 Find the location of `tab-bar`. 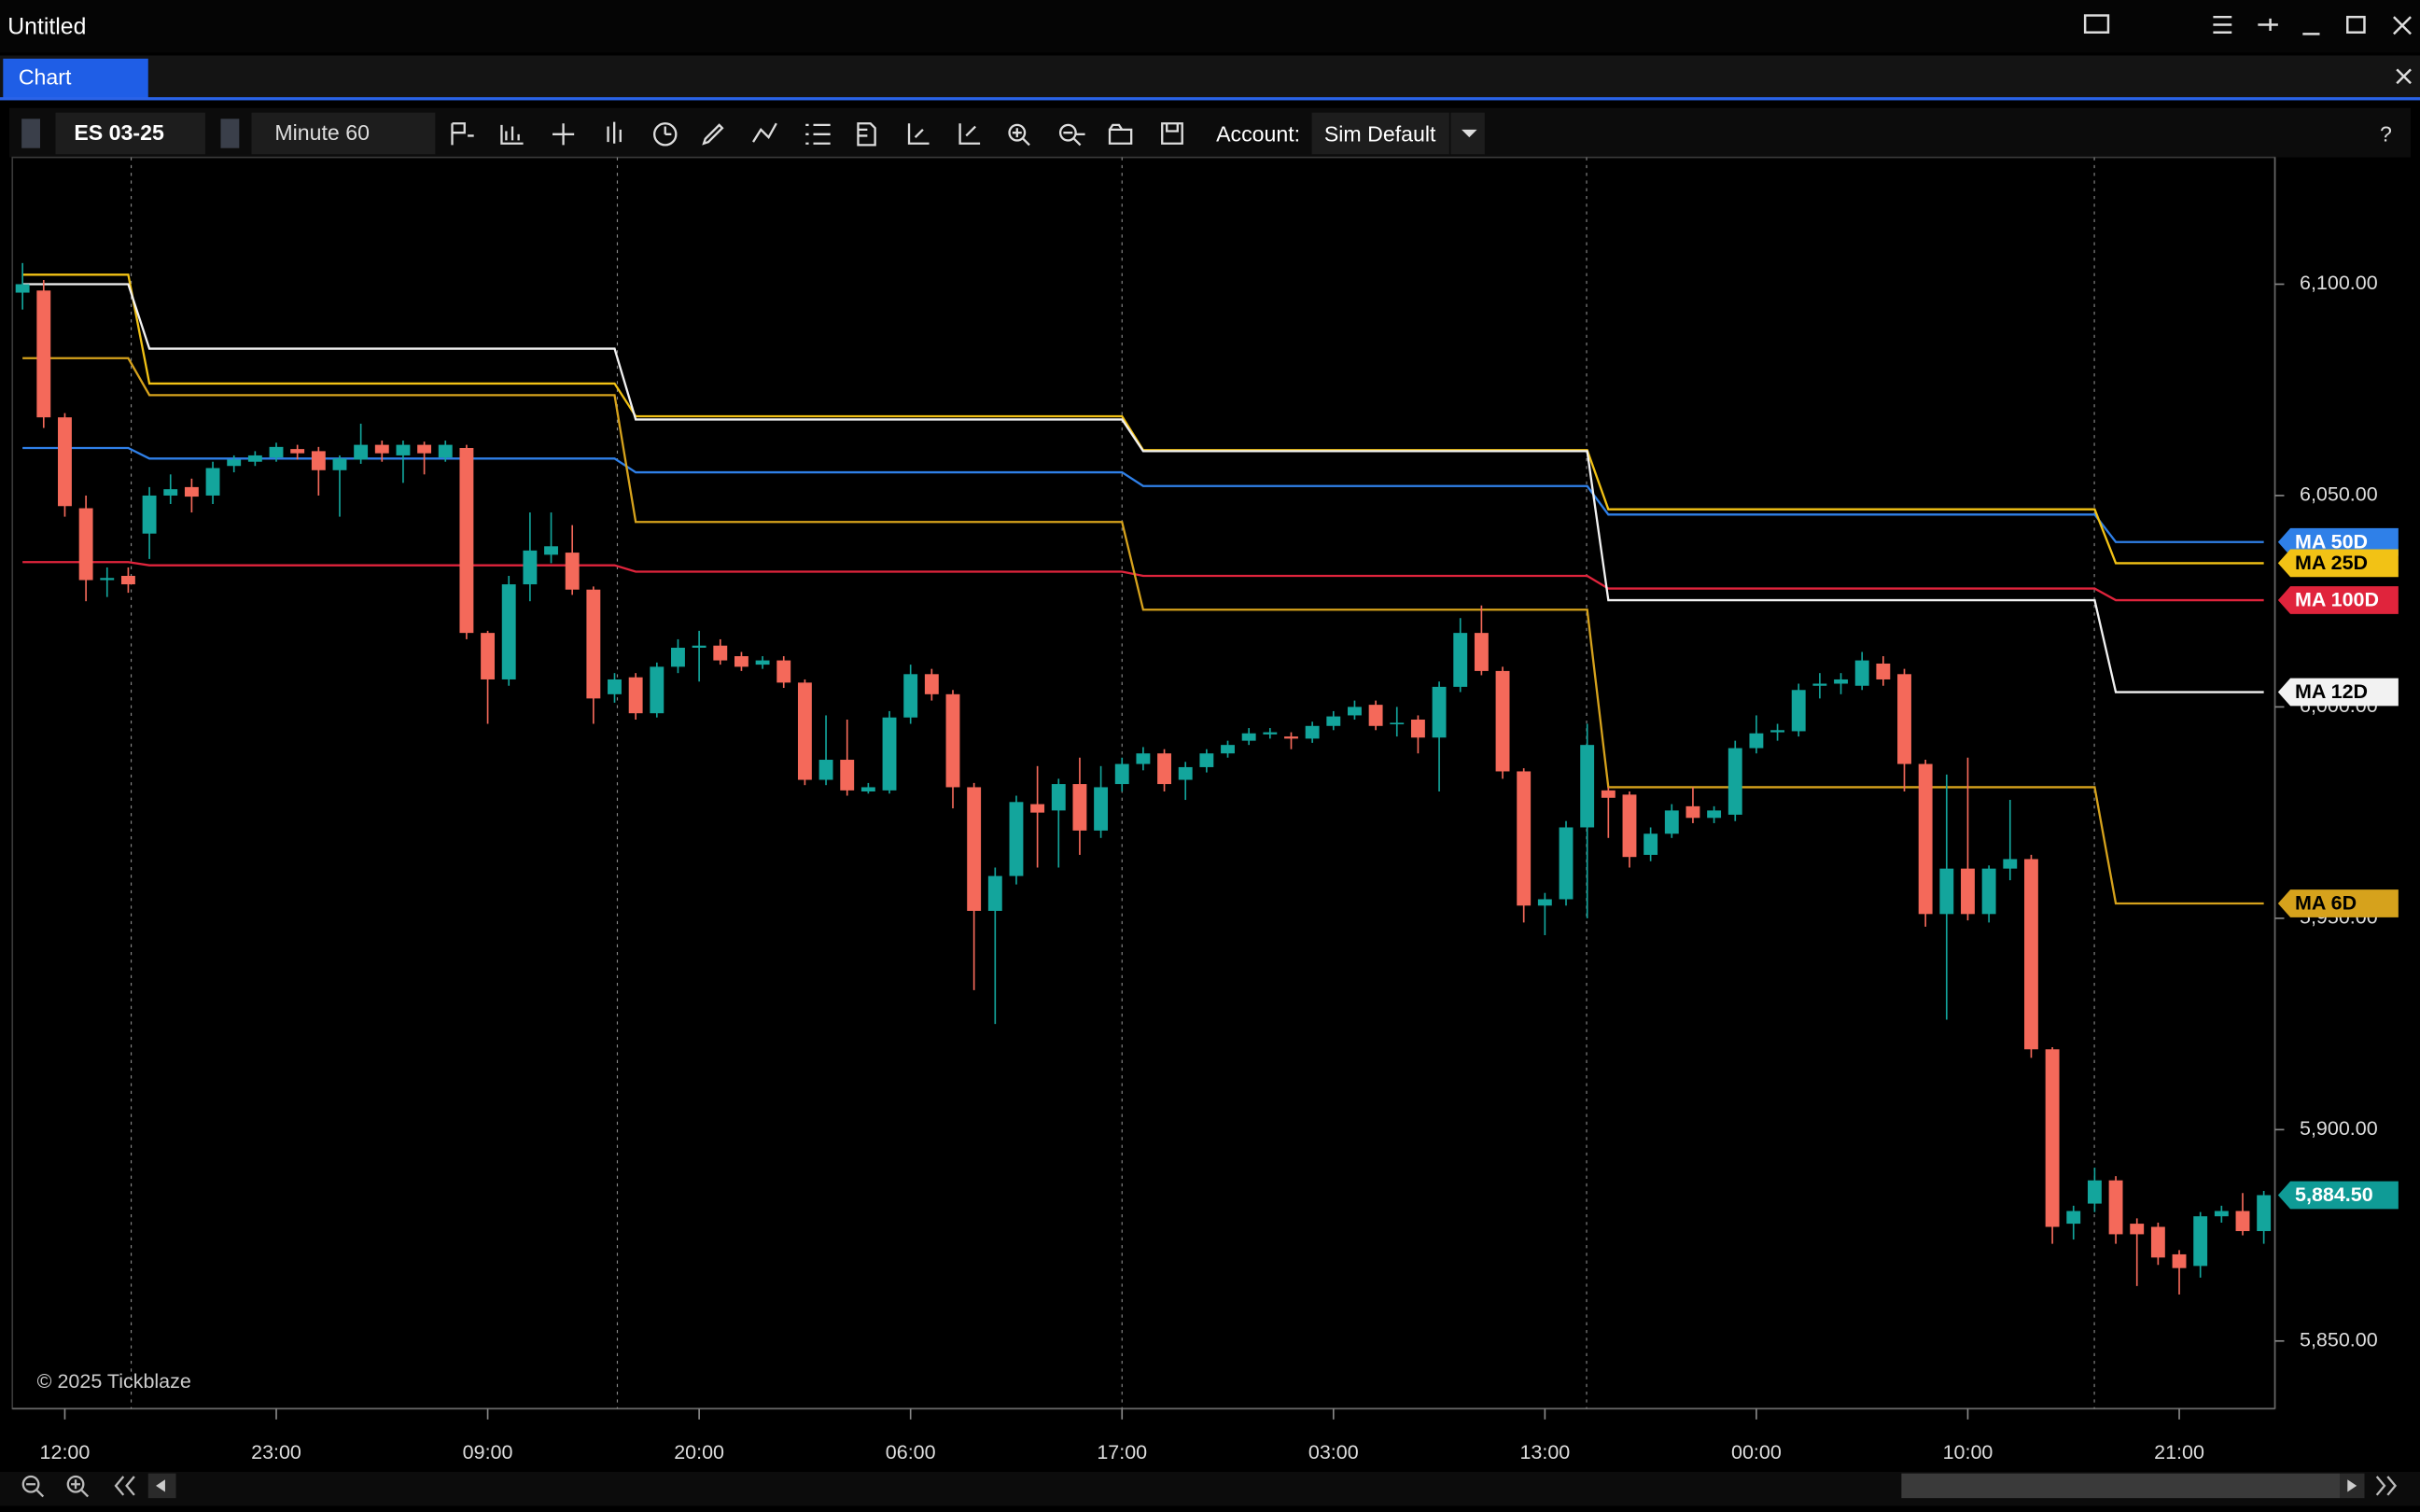

tab-bar is located at coordinates (1210, 77).